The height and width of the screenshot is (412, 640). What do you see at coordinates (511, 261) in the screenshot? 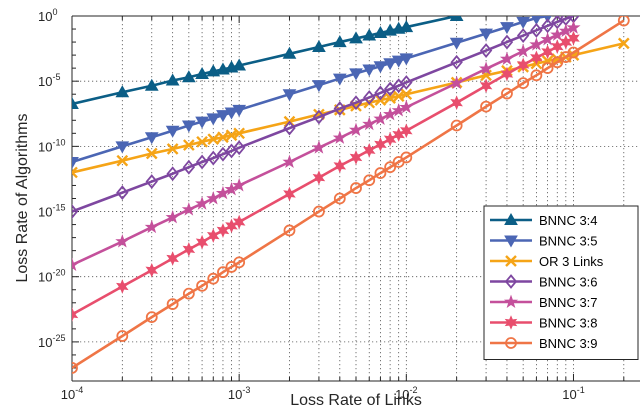
I see `legend-marker-stroke` at bounding box center [511, 261].